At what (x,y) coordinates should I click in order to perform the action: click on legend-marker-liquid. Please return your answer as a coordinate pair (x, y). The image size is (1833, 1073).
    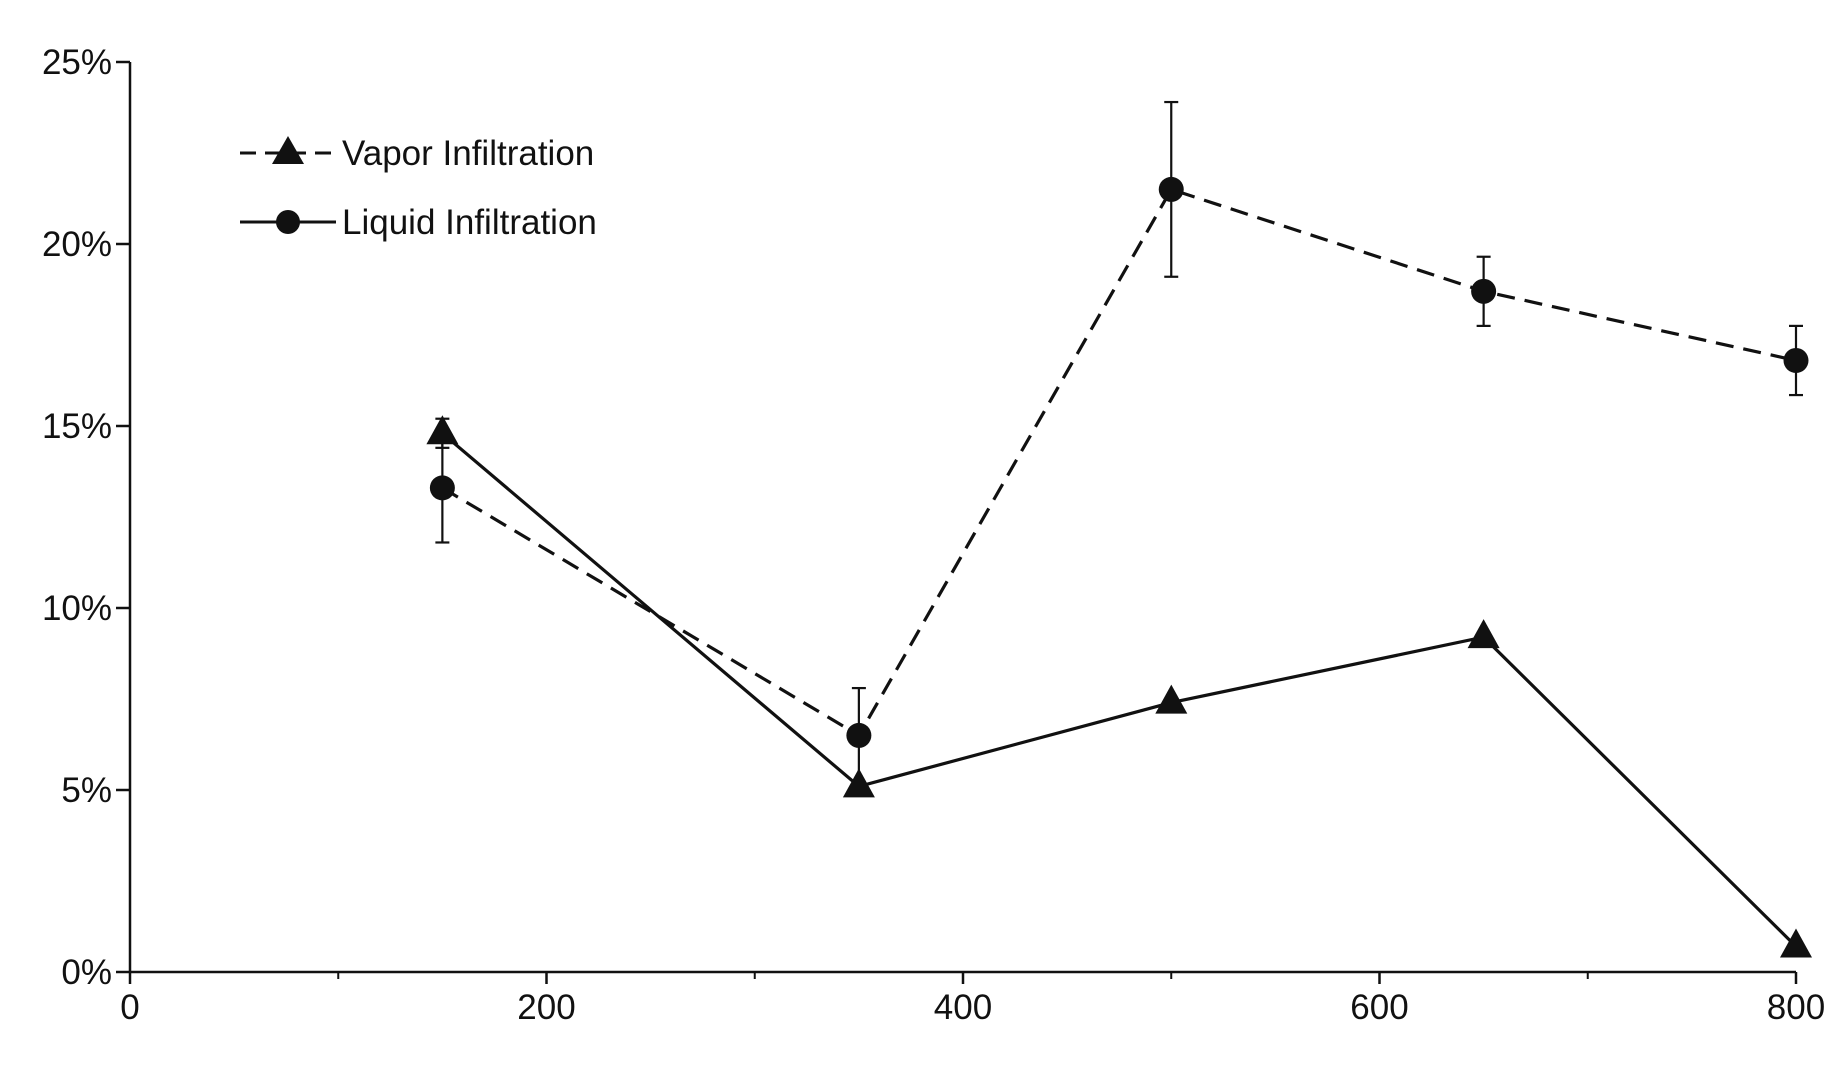
    Looking at the image, I should click on (288, 222).